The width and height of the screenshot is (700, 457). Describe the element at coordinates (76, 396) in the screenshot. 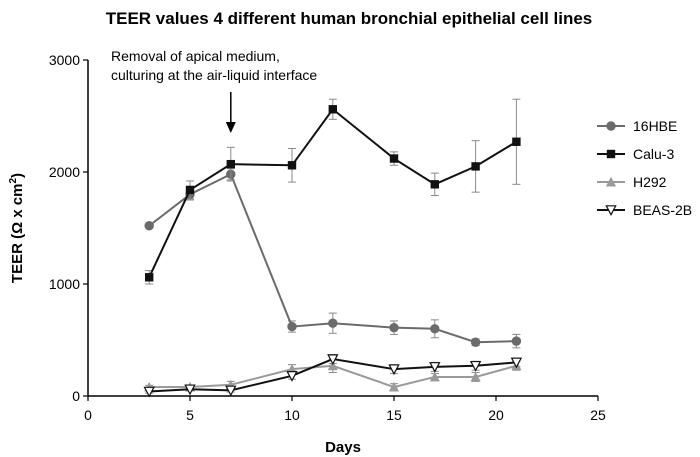

I see `y-tick-label: 0` at that location.